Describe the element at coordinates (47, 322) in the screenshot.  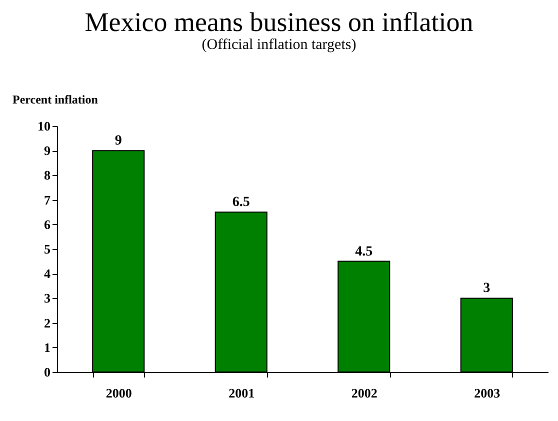
I see `y-tick-label: 2` at that location.